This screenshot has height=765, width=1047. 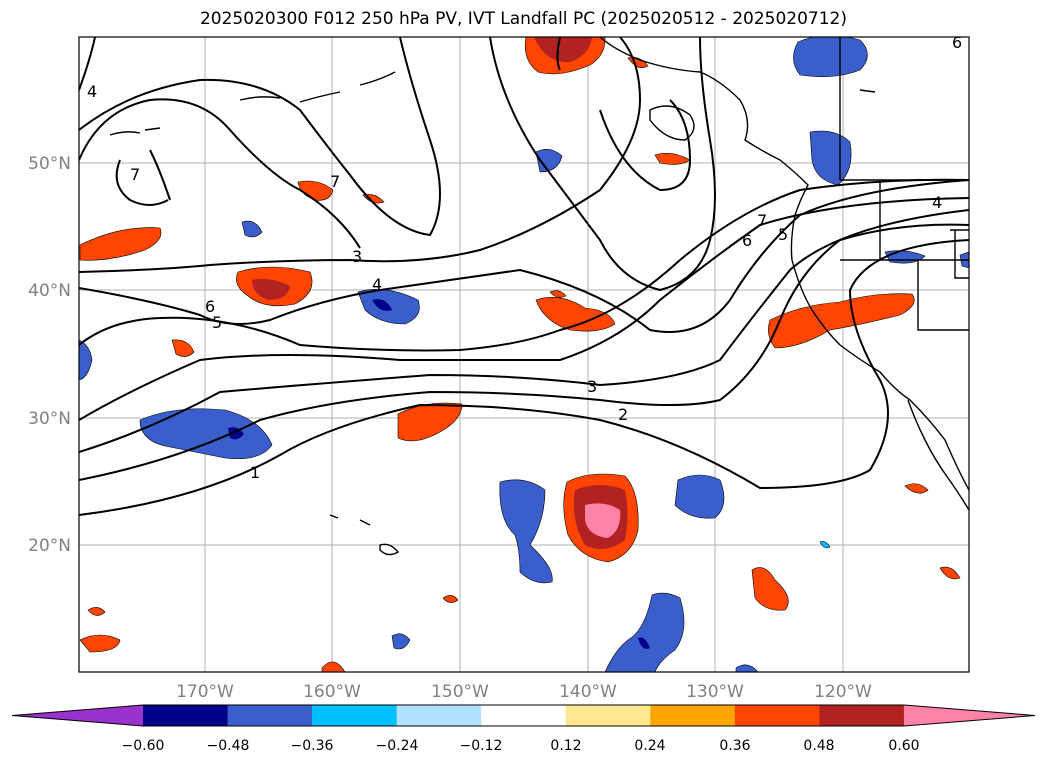 What do you see at coordinates (649, 746) in the screenshot?
I see `colorbar-tick-label: 0.24` at bounding box center [649, 746].